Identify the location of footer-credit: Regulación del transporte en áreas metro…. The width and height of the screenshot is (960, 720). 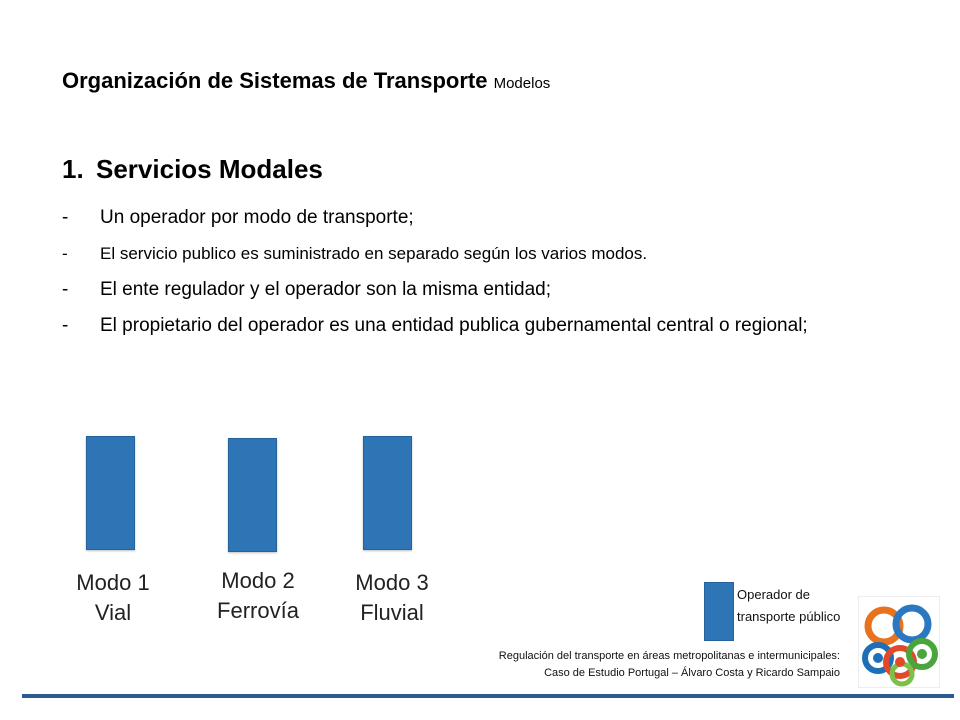
(669, 665).